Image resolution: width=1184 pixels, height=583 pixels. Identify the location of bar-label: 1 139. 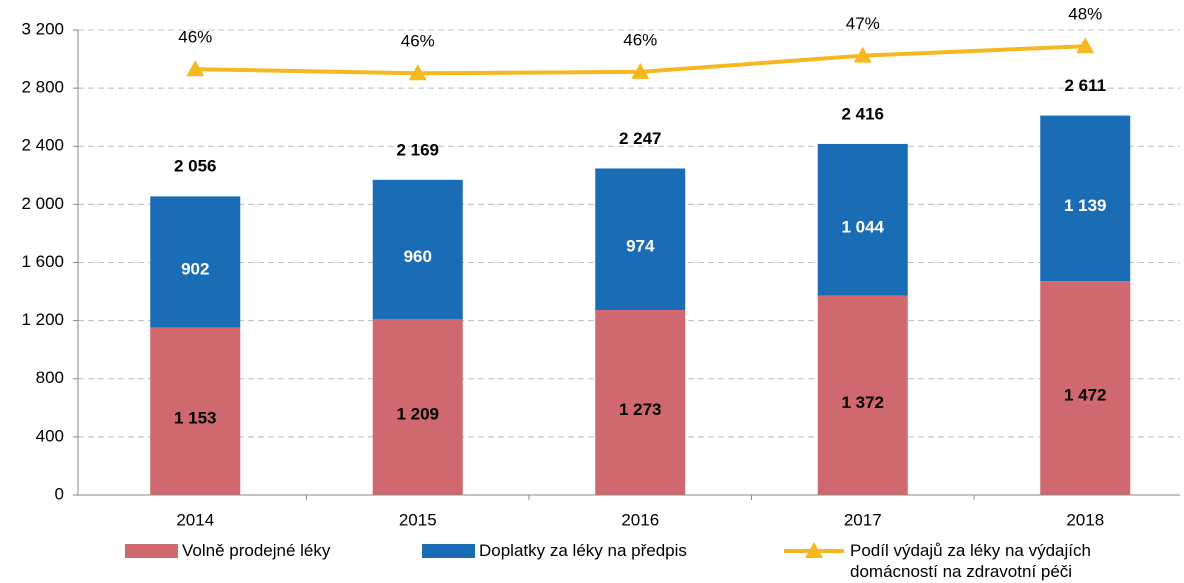
(1085, 205).